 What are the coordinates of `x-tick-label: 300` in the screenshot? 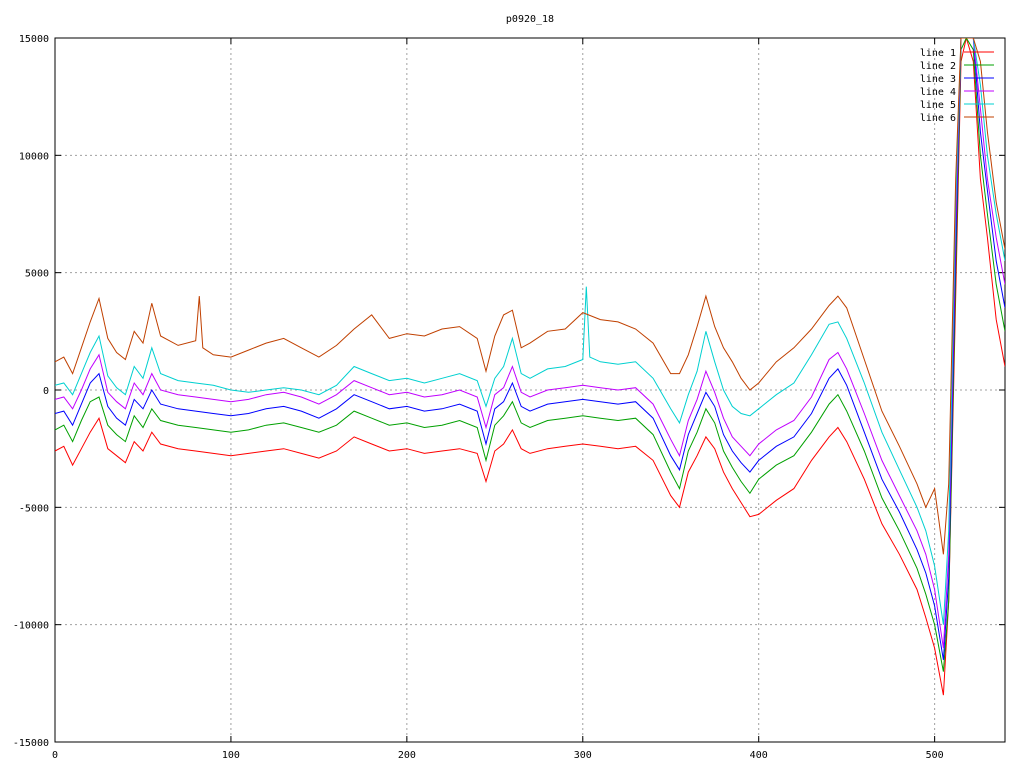 It's located at (583, 755).